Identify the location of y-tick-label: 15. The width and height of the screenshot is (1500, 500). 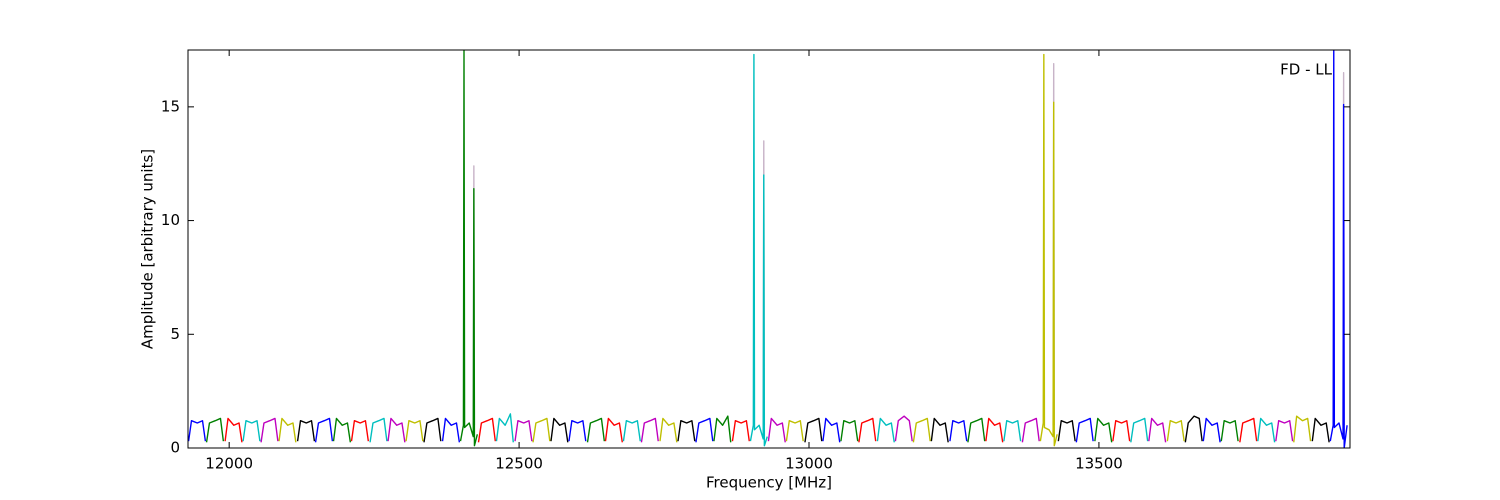
(170, 106).